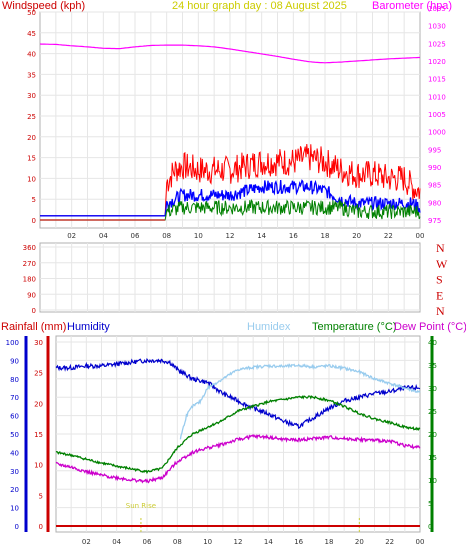 The width and height of the screenshot is (466, 555). What do you see at coordinates (14, 509) in the screenshot?
I see `humidity-tick-label: 10` at bounding box center [14, 509].